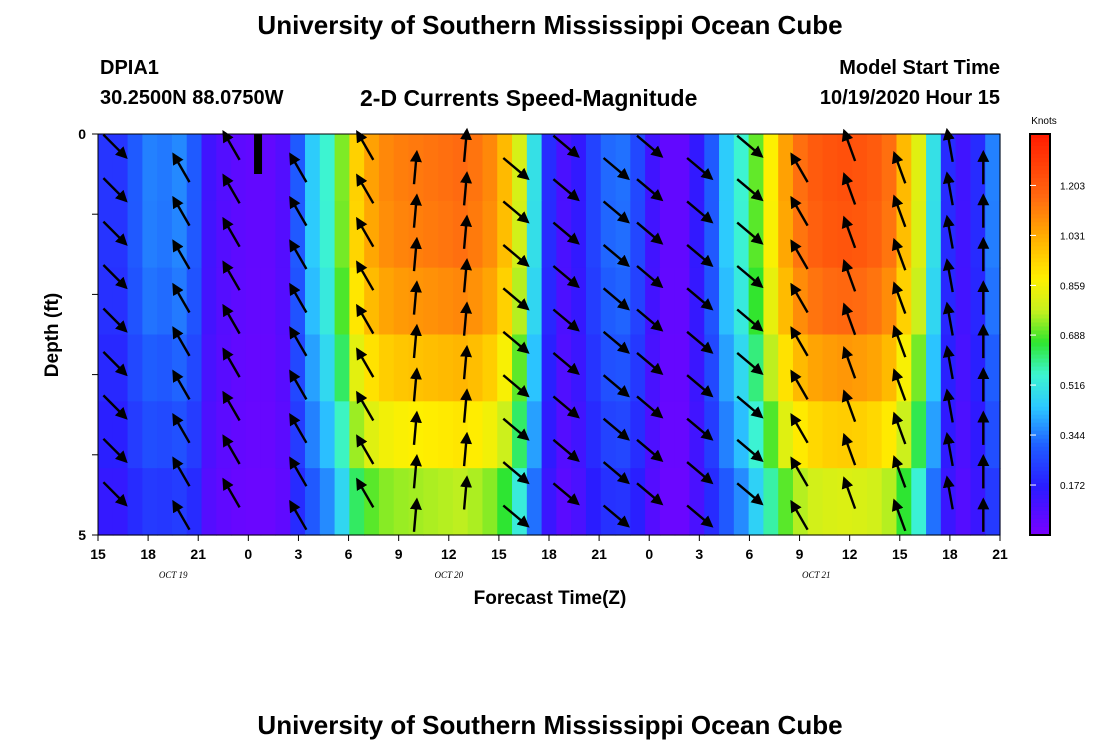 This screenshot has height=750, width=1100. I want to click on missing-data-bar, so click(258, 154).